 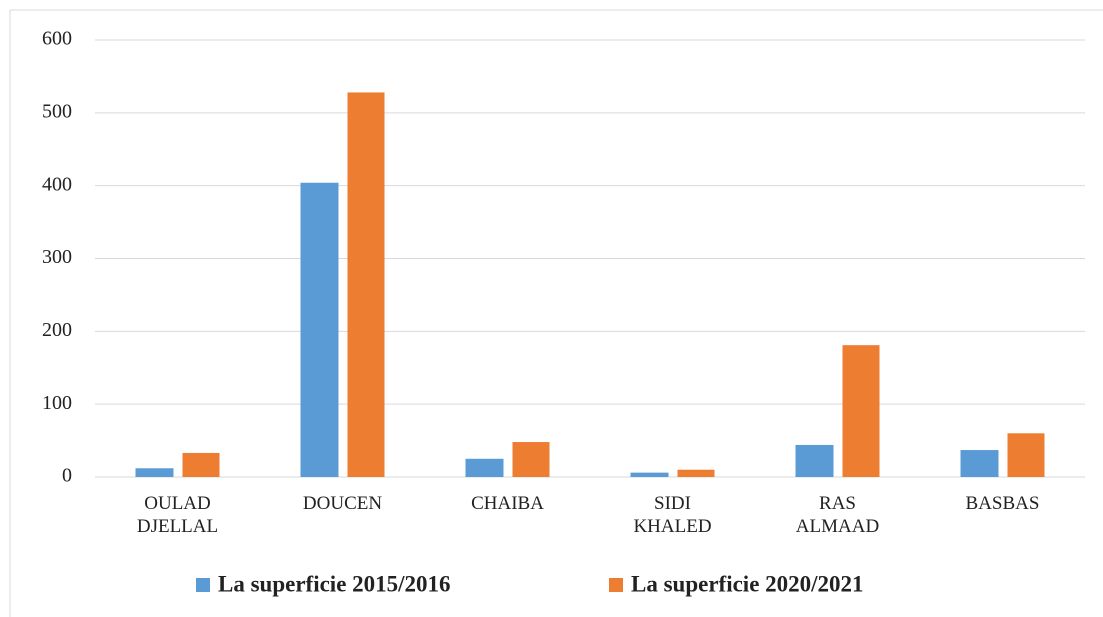 What do you see at coordinates (57, 257) in the screenshot?
I see `y-tick-label: 300` at bounding box center [57, 257].